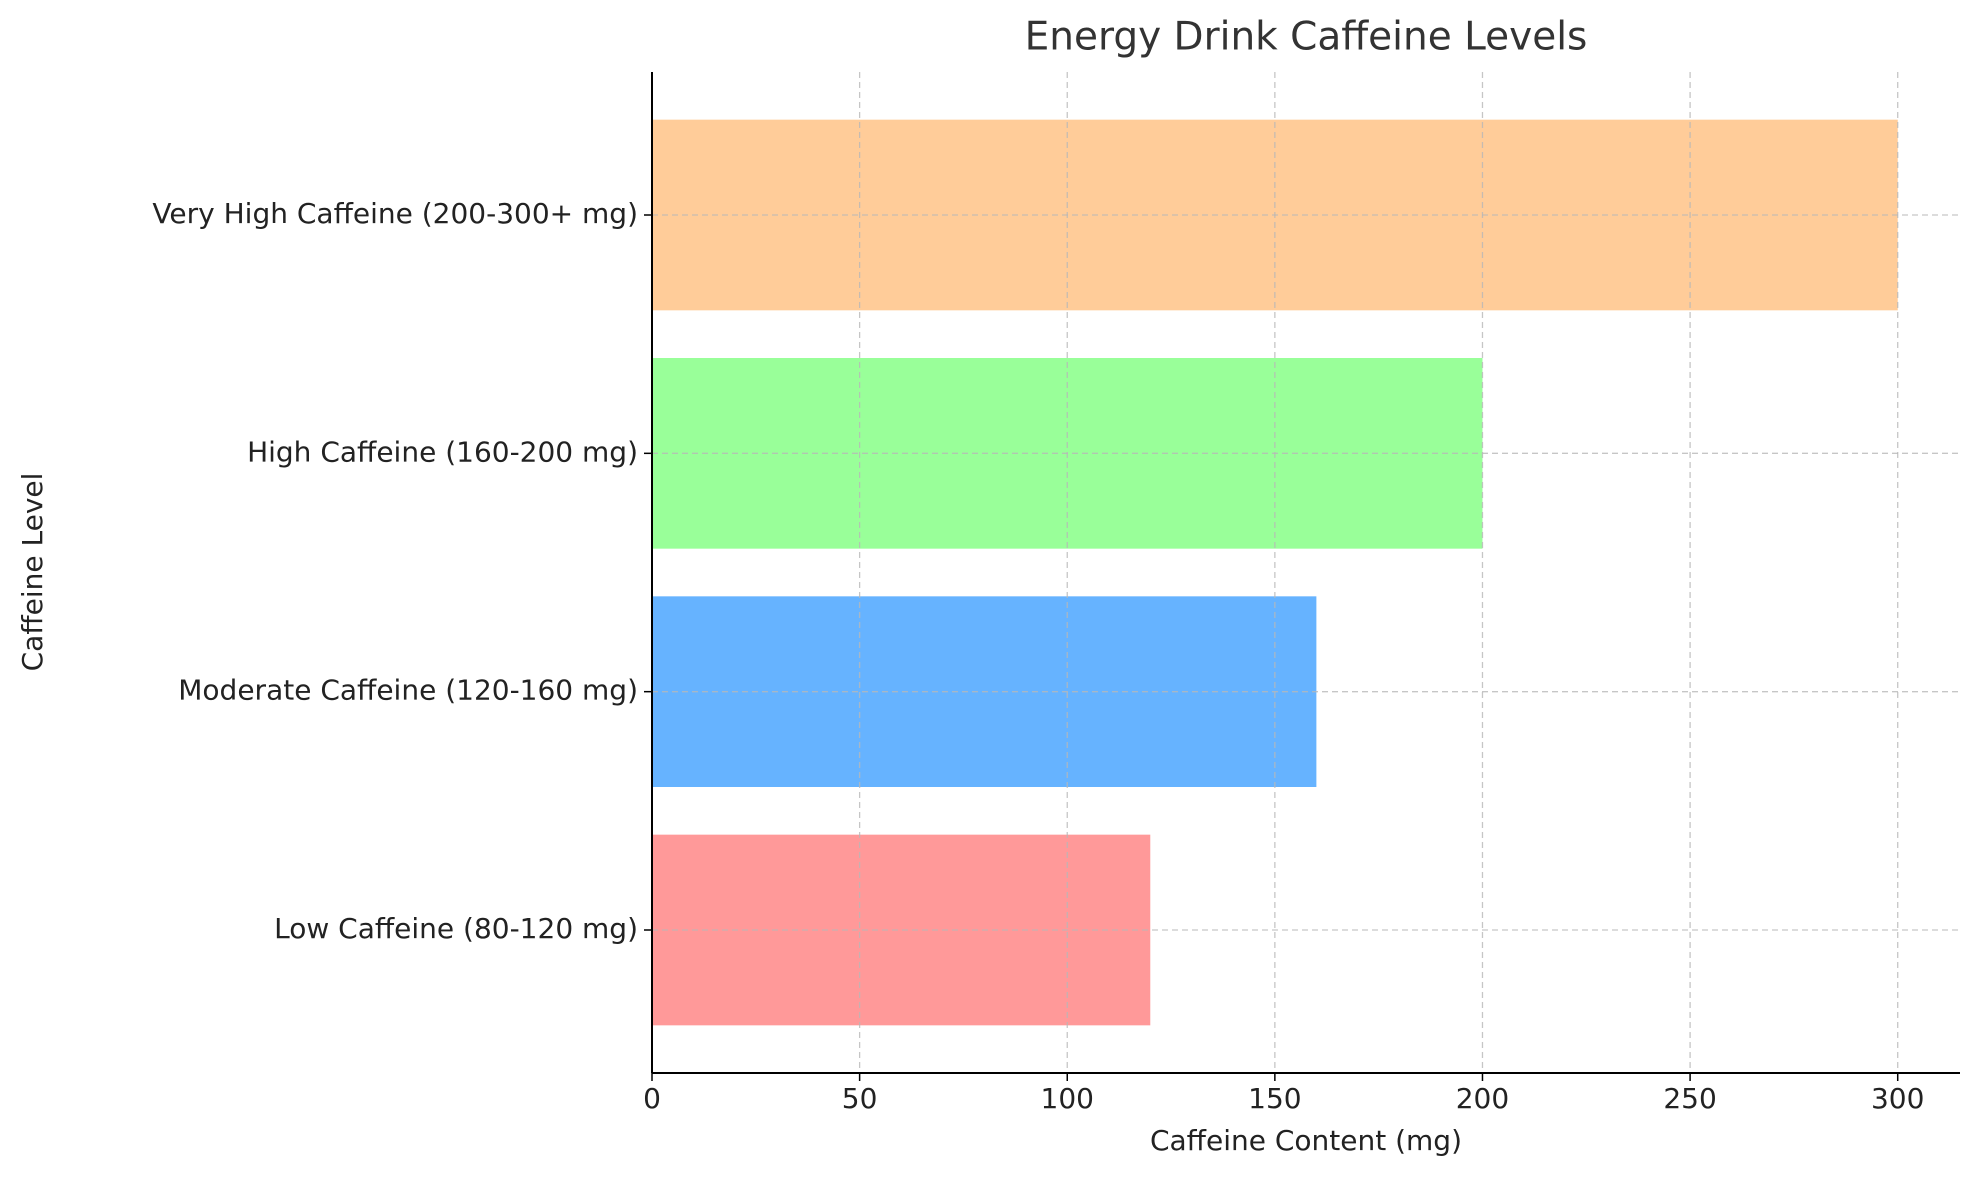  What do you see at coordinates (1274, 1098) in the screenshot?
I see `x-tick-label: 150` at bounding box center [1274, 1098].